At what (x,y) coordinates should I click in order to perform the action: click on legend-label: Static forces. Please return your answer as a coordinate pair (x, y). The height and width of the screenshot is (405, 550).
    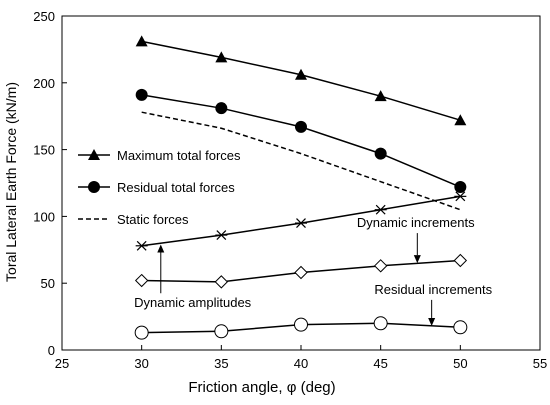
    Looking at the image, I should click on (153, 219).